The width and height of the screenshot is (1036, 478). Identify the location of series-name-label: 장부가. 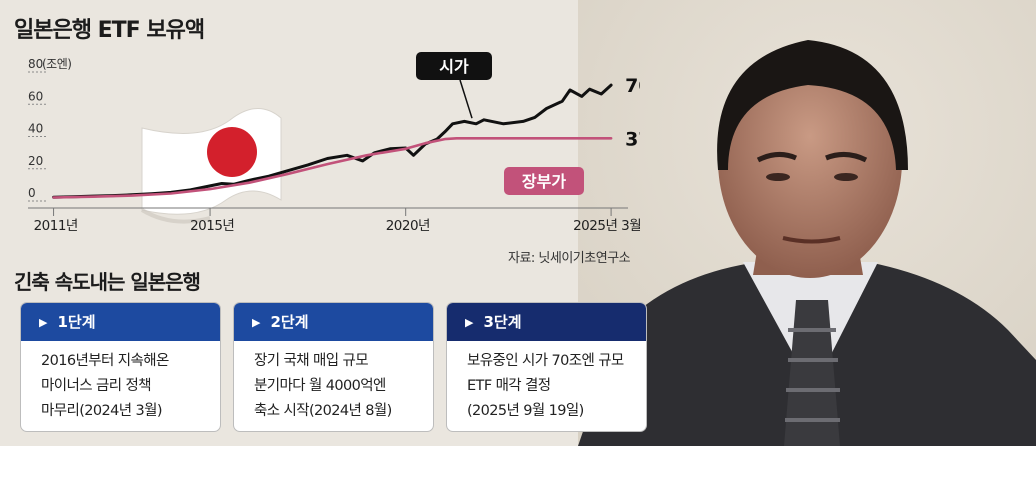
(544, 181).